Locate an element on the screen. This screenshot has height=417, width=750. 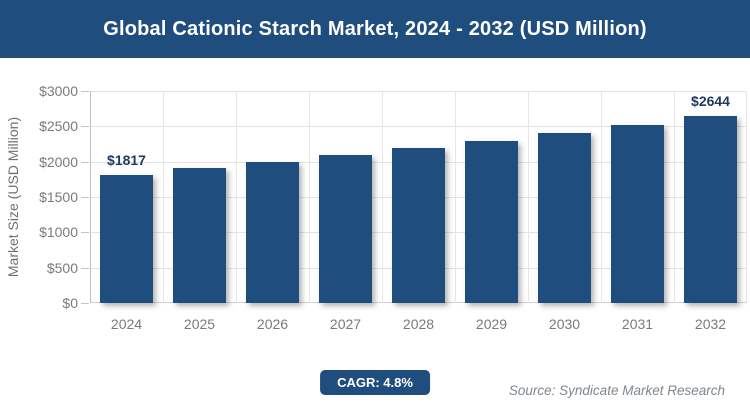
y-tick-label: $1500 is located at coordinates (58, 197).